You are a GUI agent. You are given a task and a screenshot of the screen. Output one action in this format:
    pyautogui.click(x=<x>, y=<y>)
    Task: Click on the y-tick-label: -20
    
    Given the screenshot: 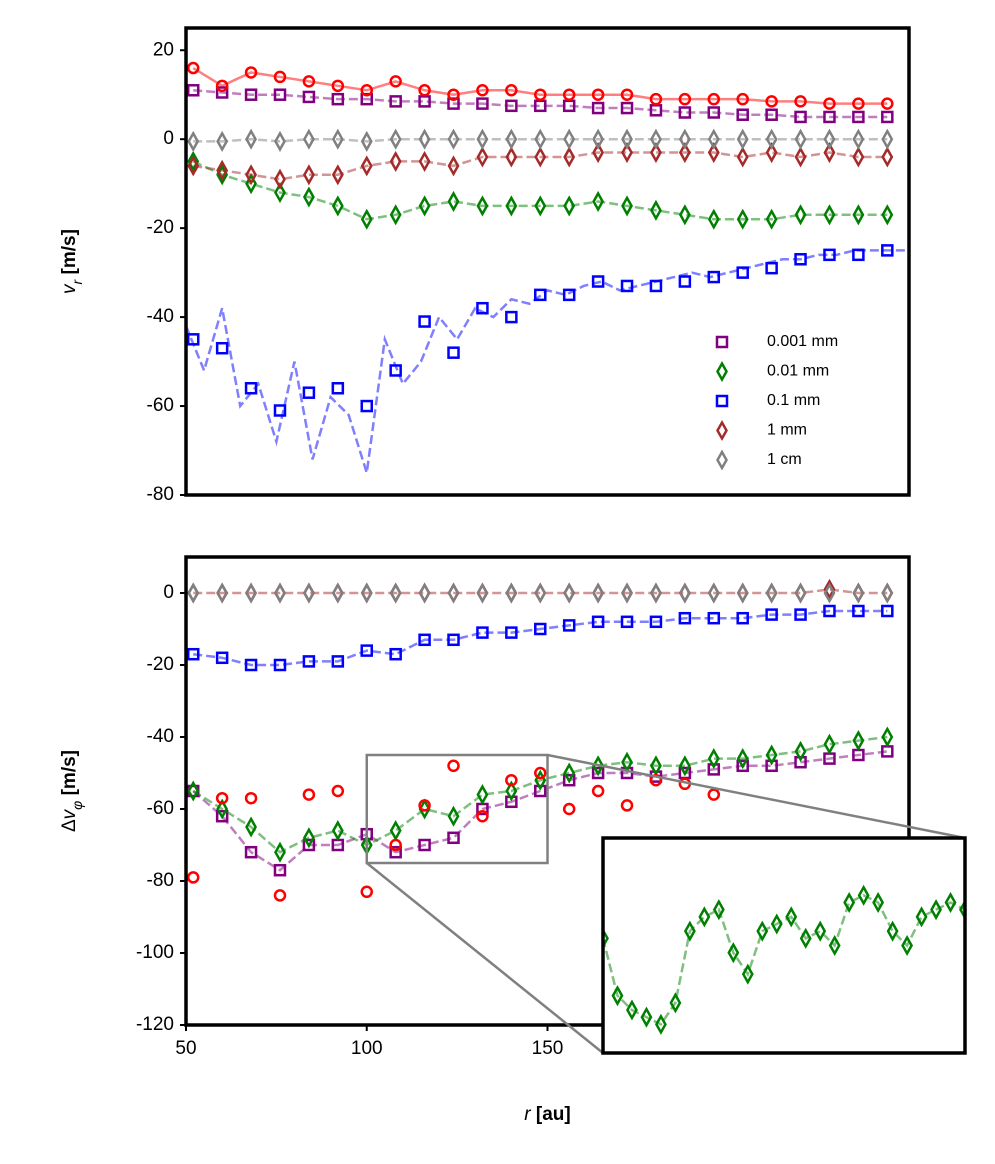 What is the action you would take?
    pyautogui.click(x=160, y=227)
    